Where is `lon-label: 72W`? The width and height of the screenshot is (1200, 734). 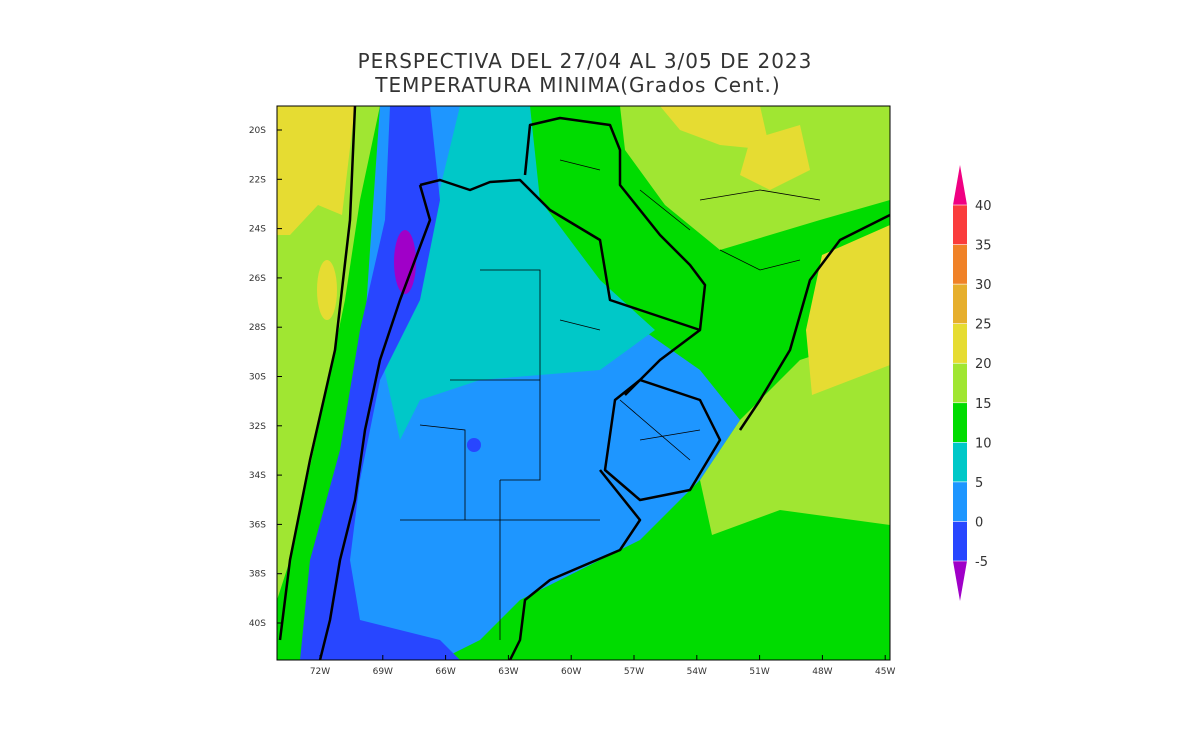
lon-label: 72W is located at coordinates (320, 672).